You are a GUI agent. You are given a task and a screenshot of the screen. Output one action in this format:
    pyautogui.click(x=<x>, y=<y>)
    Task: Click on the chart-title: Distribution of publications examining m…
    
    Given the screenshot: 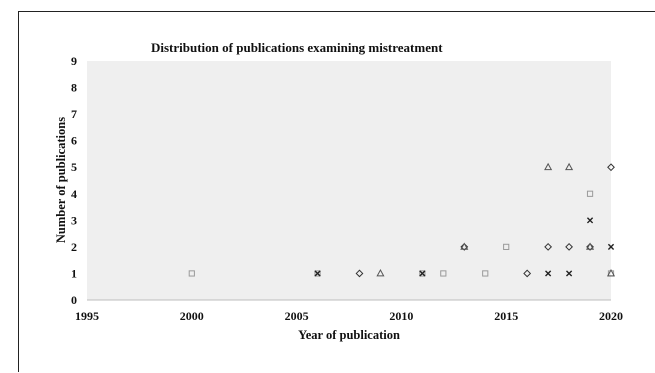 What is the action you would take?
    pyautogui.click(x=297, y=47)
    